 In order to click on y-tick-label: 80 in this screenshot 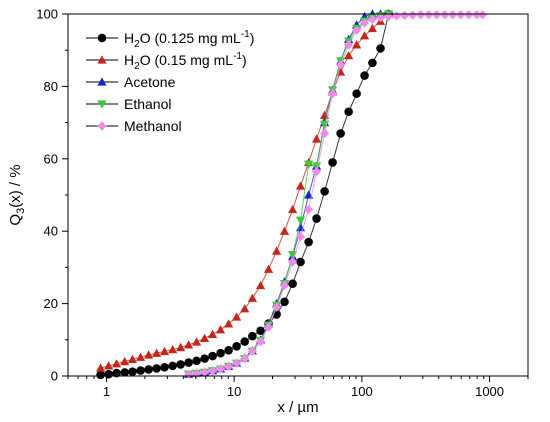, I will do `click(51, 86)`.